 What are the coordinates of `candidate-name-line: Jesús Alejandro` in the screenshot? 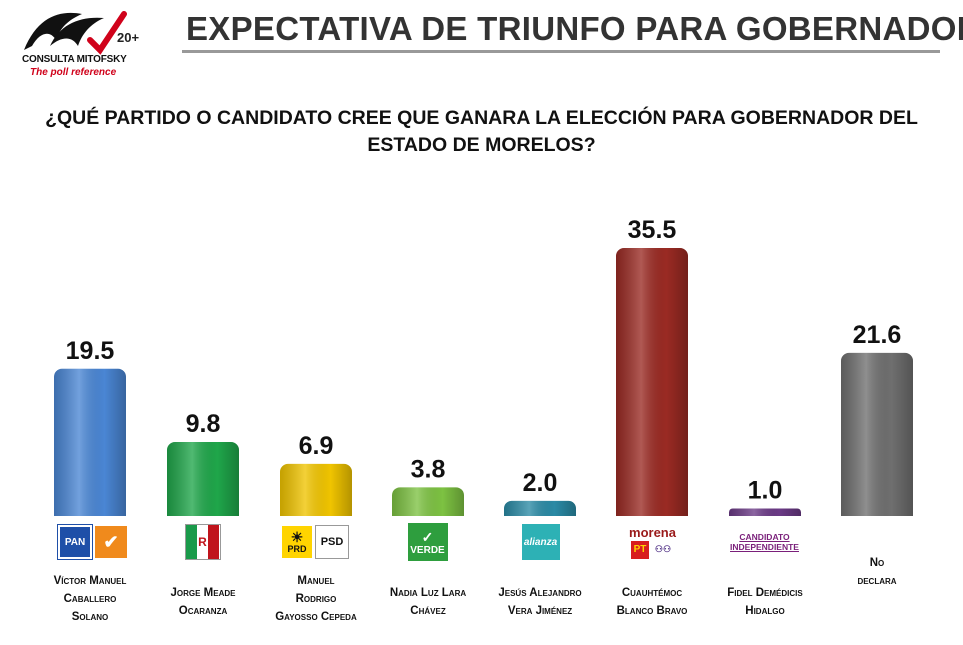 It's located at (540, 593).